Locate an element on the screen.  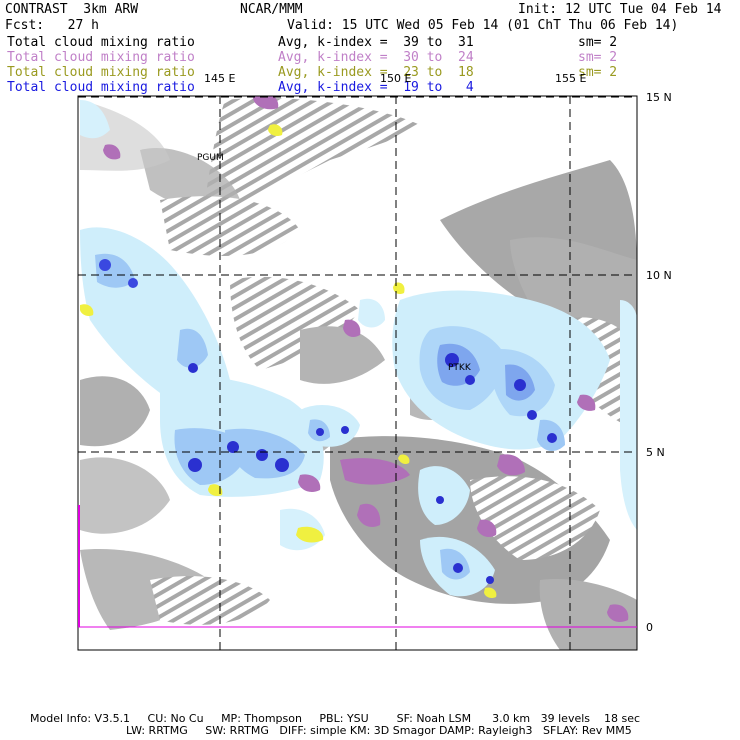
lat-label-5n: 5 N is located at coordinates (655, 452).